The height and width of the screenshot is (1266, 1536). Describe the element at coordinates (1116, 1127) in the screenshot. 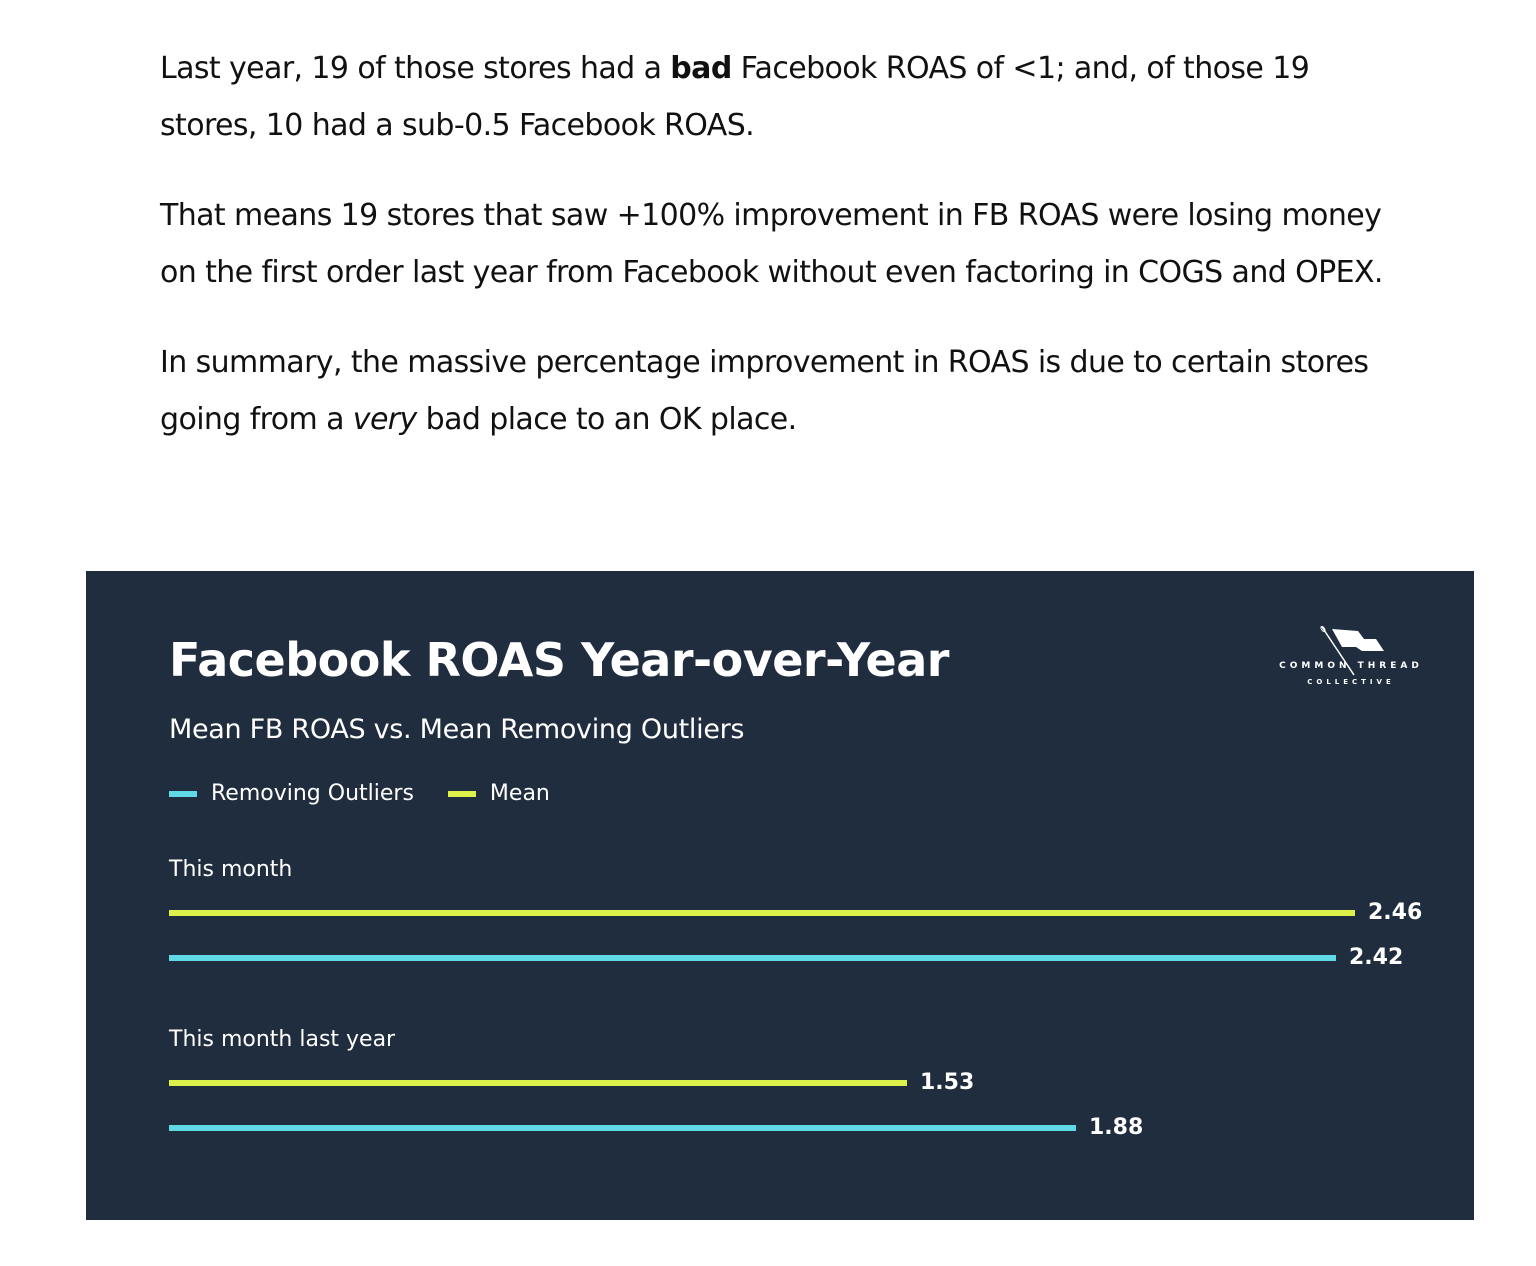

I see `value-label: 1.88` at that location.